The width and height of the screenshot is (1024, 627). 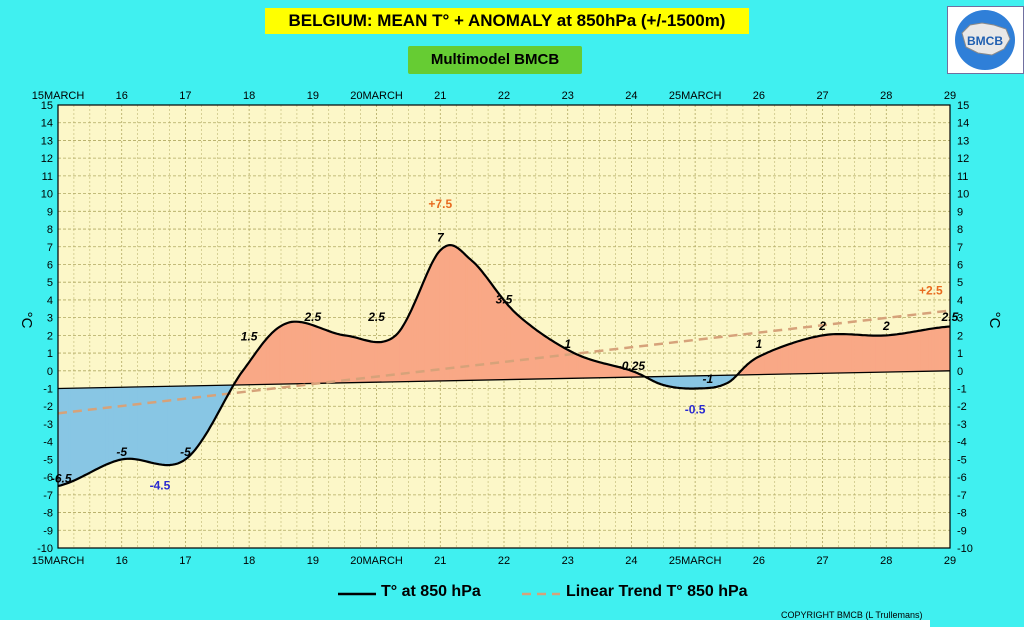 I want to click on y-tick-label-right: 1, so click(x=960, y=354).